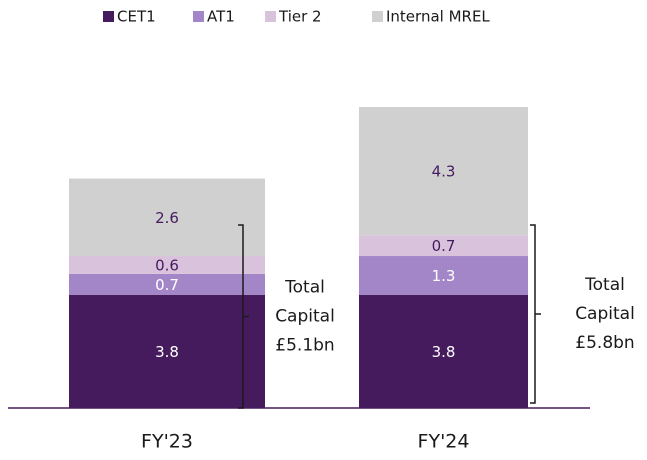  Describe the element at coordinates (167, 442) in the screenshot. I see `x-tick-label: FY'23` at that location.